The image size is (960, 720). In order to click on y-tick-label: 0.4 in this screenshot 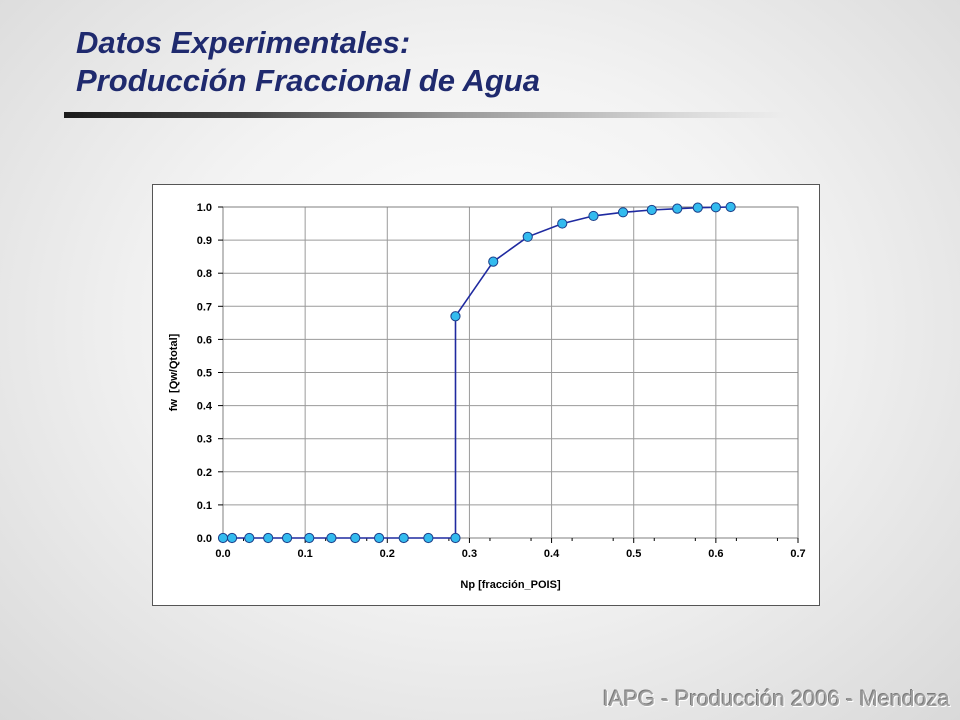, I will do `click(205, 407)`.